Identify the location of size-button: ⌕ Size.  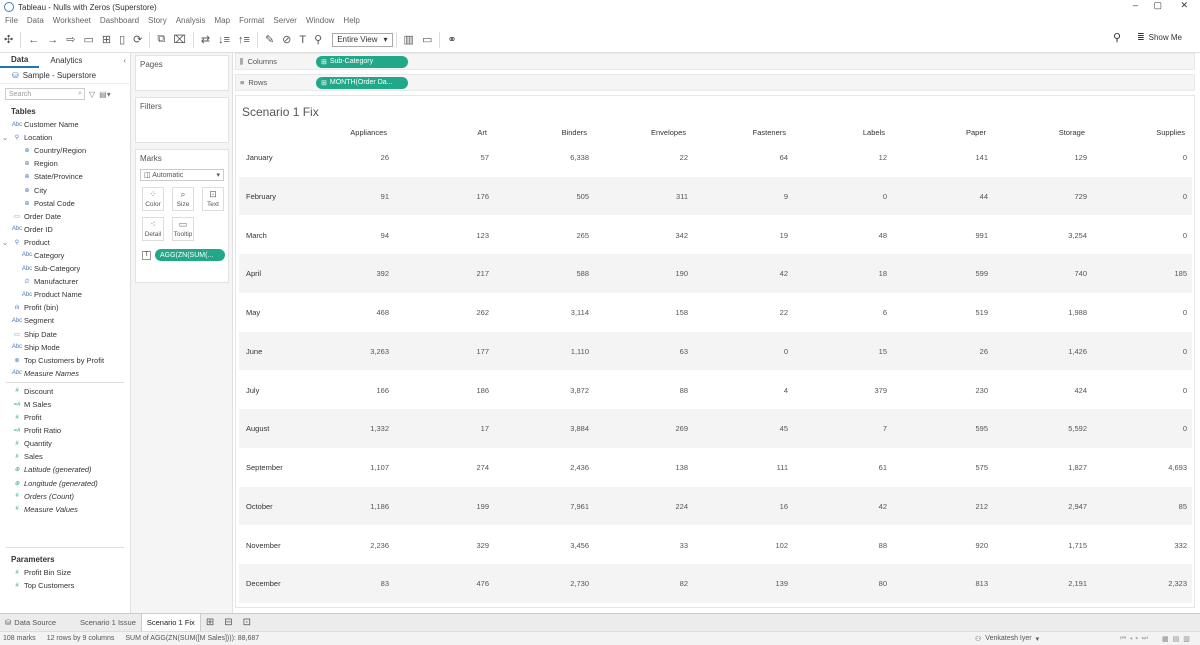
(183, 199).